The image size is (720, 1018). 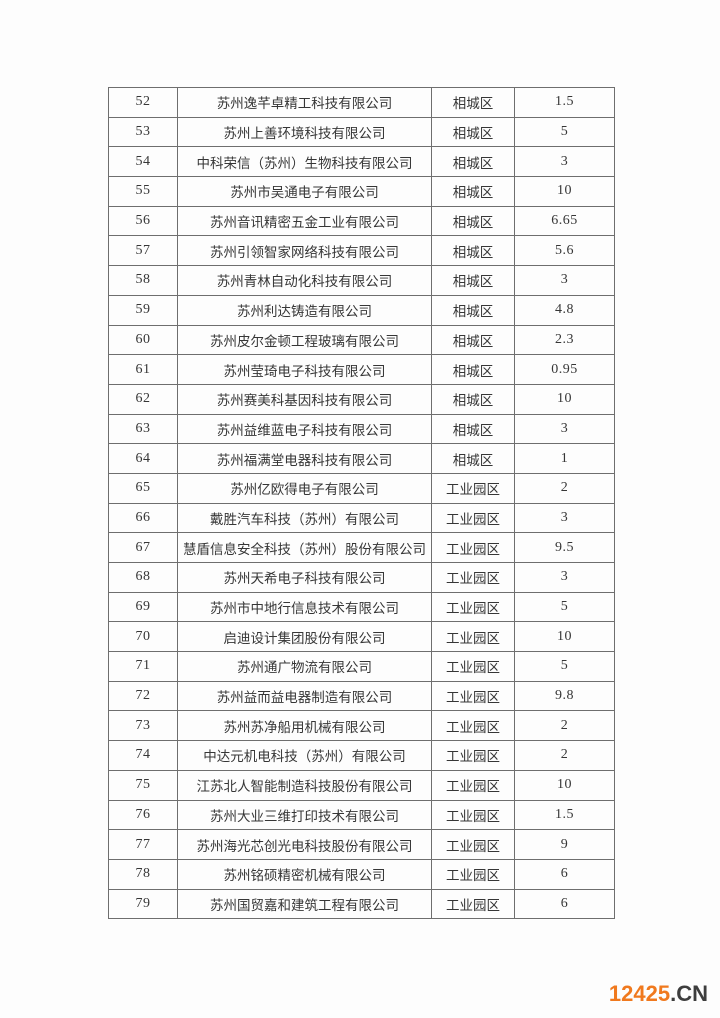 I want to click on cell-company-name: 苏州苏净船用机械有限公司, so click(x=304, y=726).